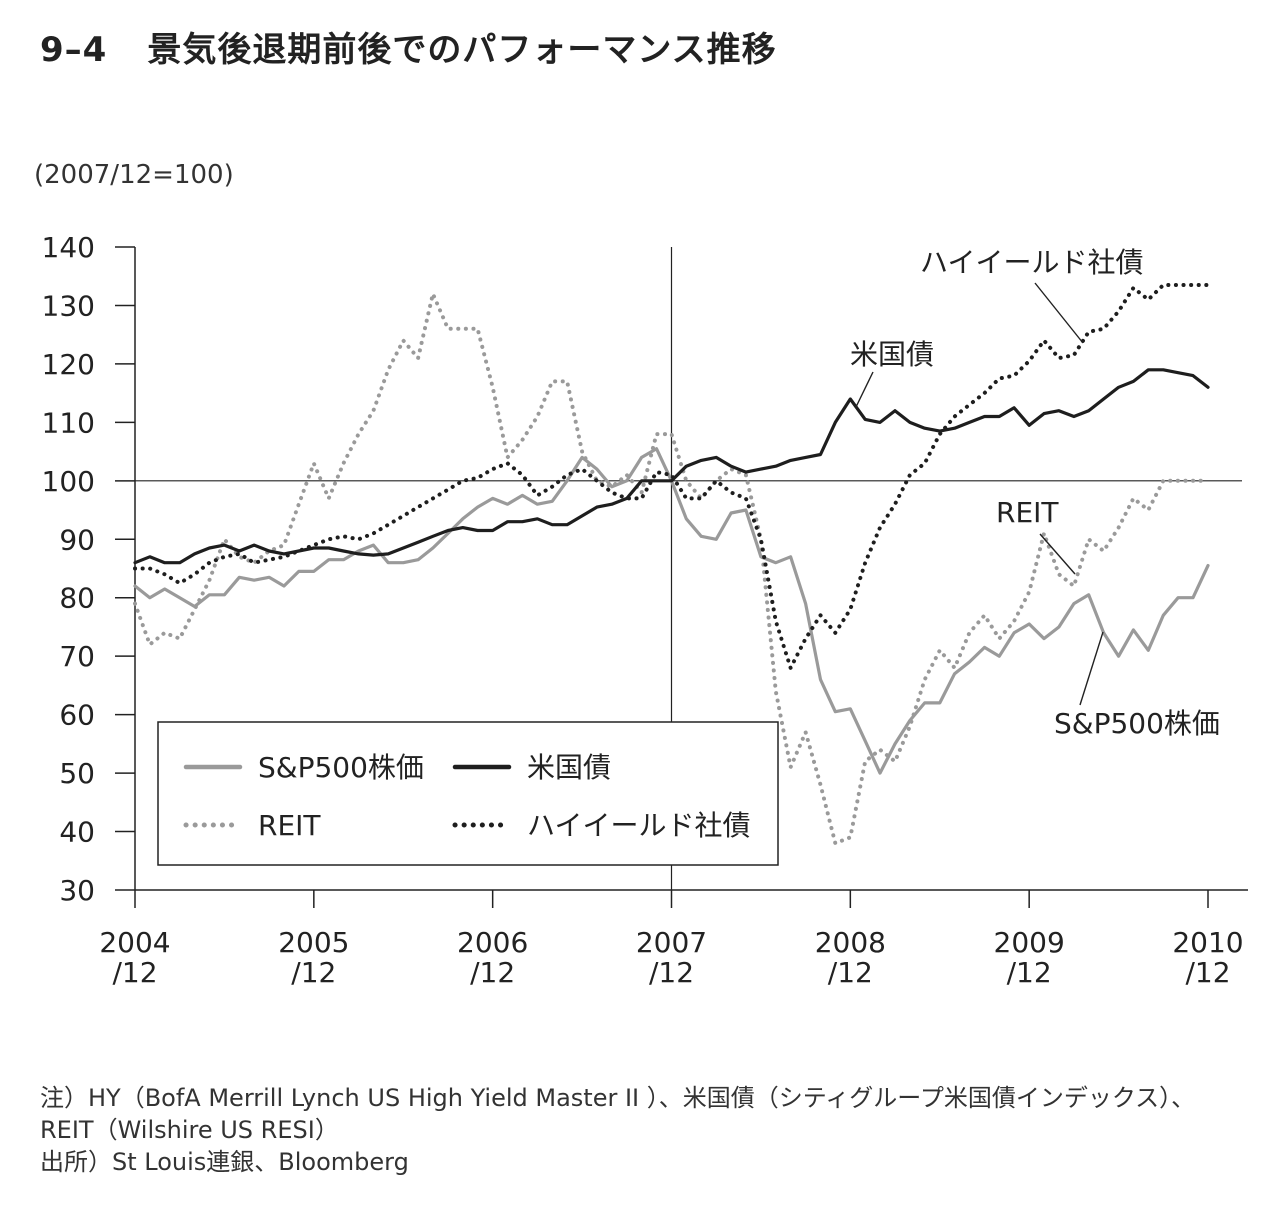  Describe the element at coordinates (77, 715) in the screenshot. I see `y-tick-label: 60` at that location.